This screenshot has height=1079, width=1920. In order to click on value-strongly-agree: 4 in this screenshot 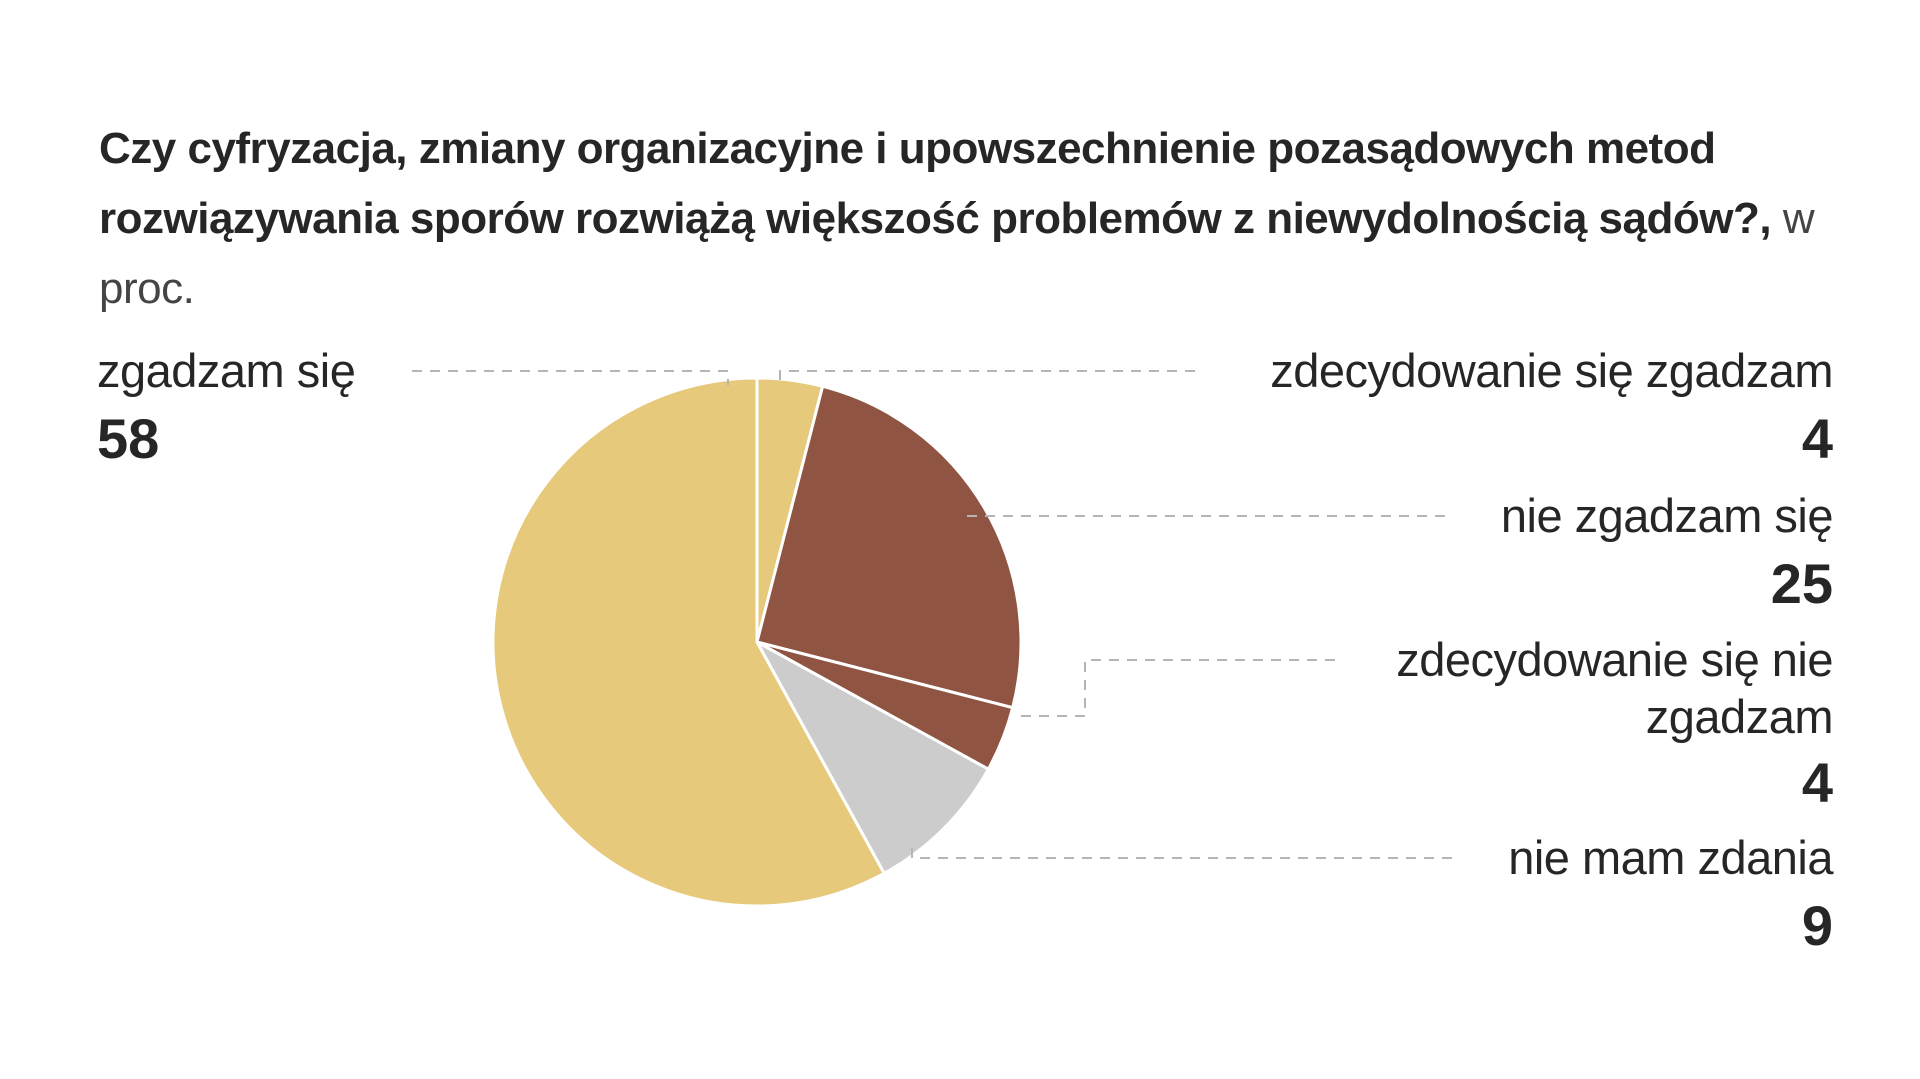, I will do `click(1817, 438)`.